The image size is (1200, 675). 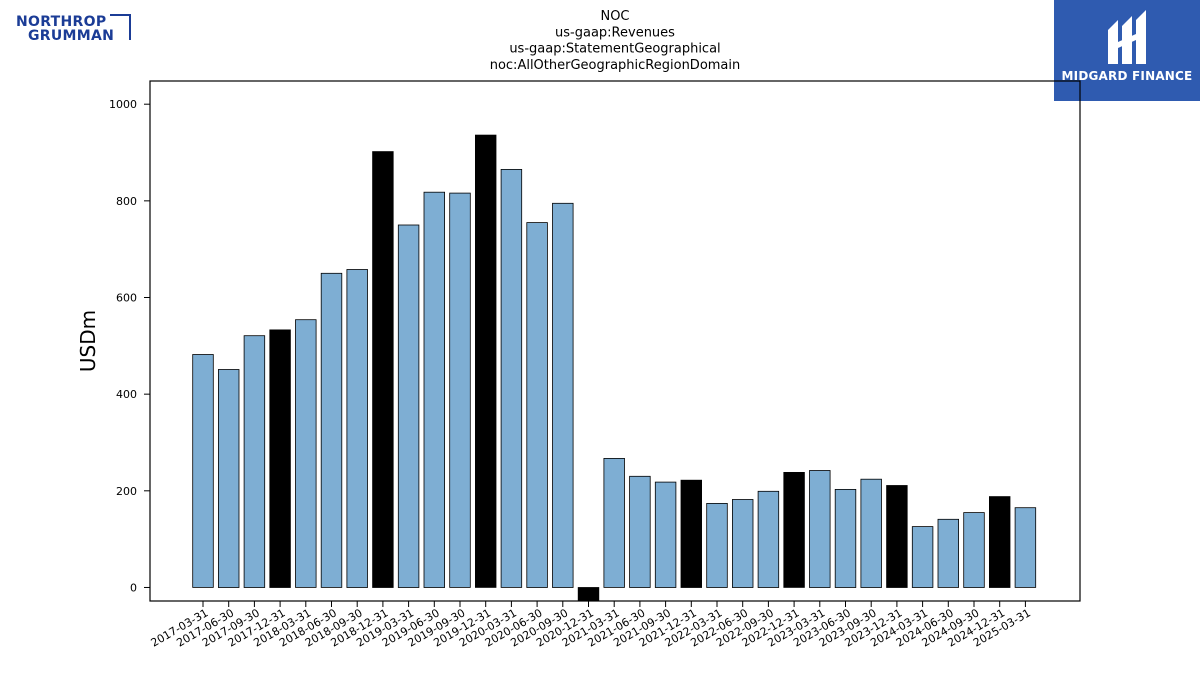 What do you see at coordinates (126, 491) in the screenshot?
I see `y-tick-label: 200` at bounding box center [126, 491].